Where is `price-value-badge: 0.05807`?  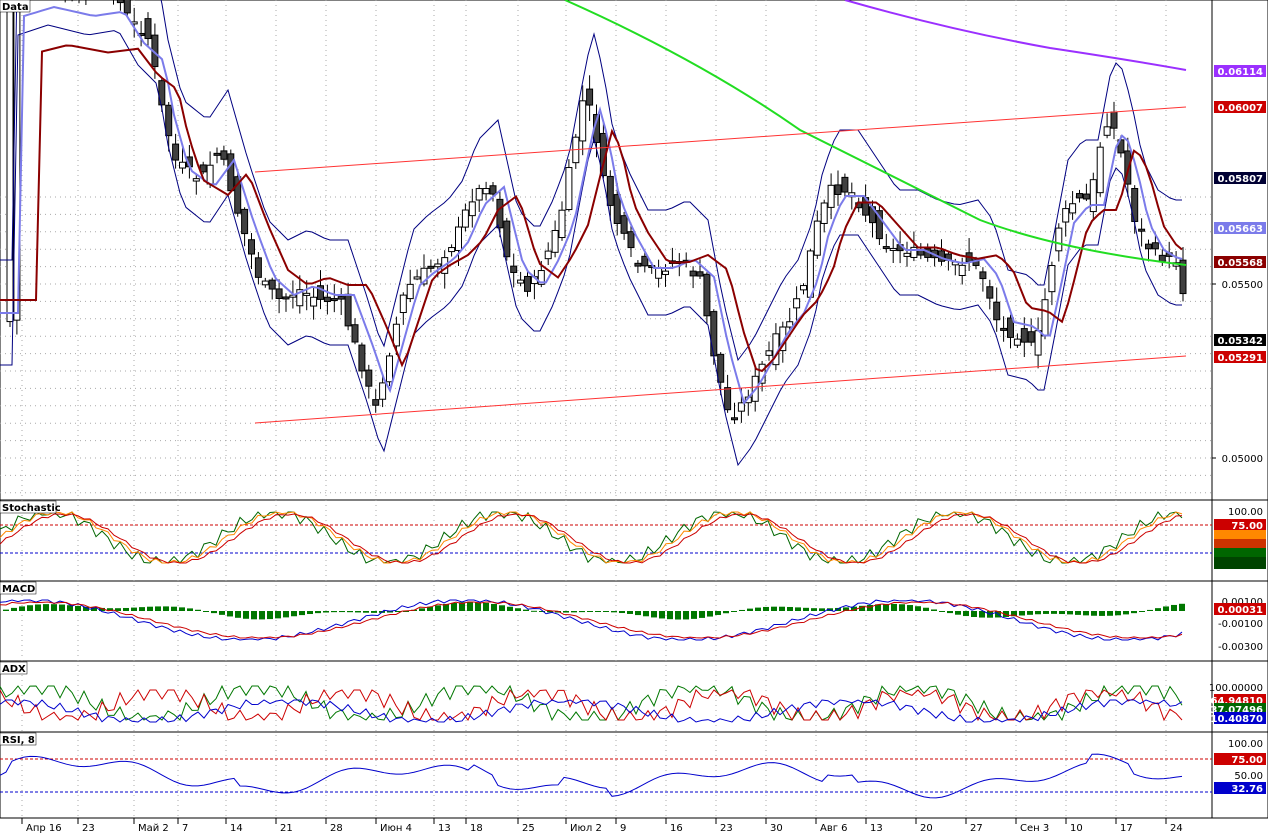 price-value-badge: 0.05807 is located at coordinates (1240, 179).